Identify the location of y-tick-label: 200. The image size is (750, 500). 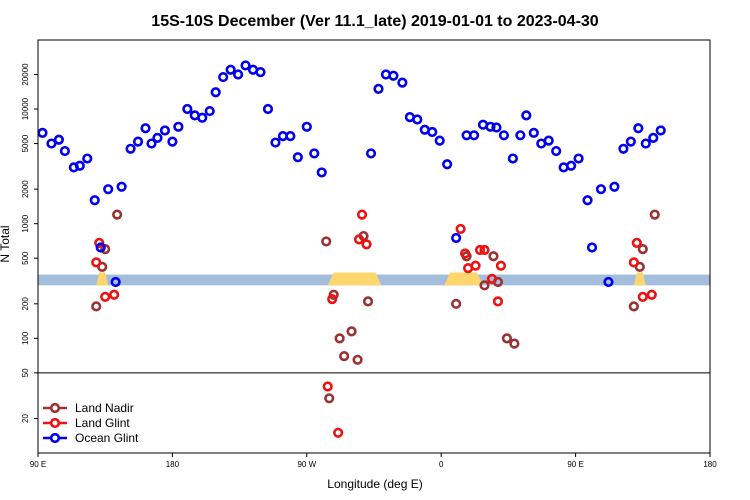
(25, 304).